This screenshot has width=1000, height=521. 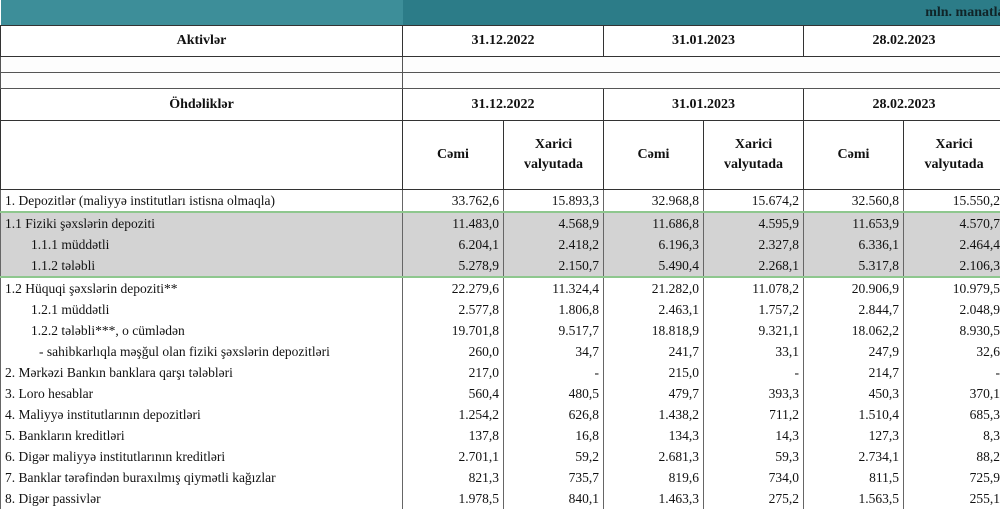 I want to click on row-label: 1.2.2 tələbli***, o cümlədən, so click(x=201, y=330).